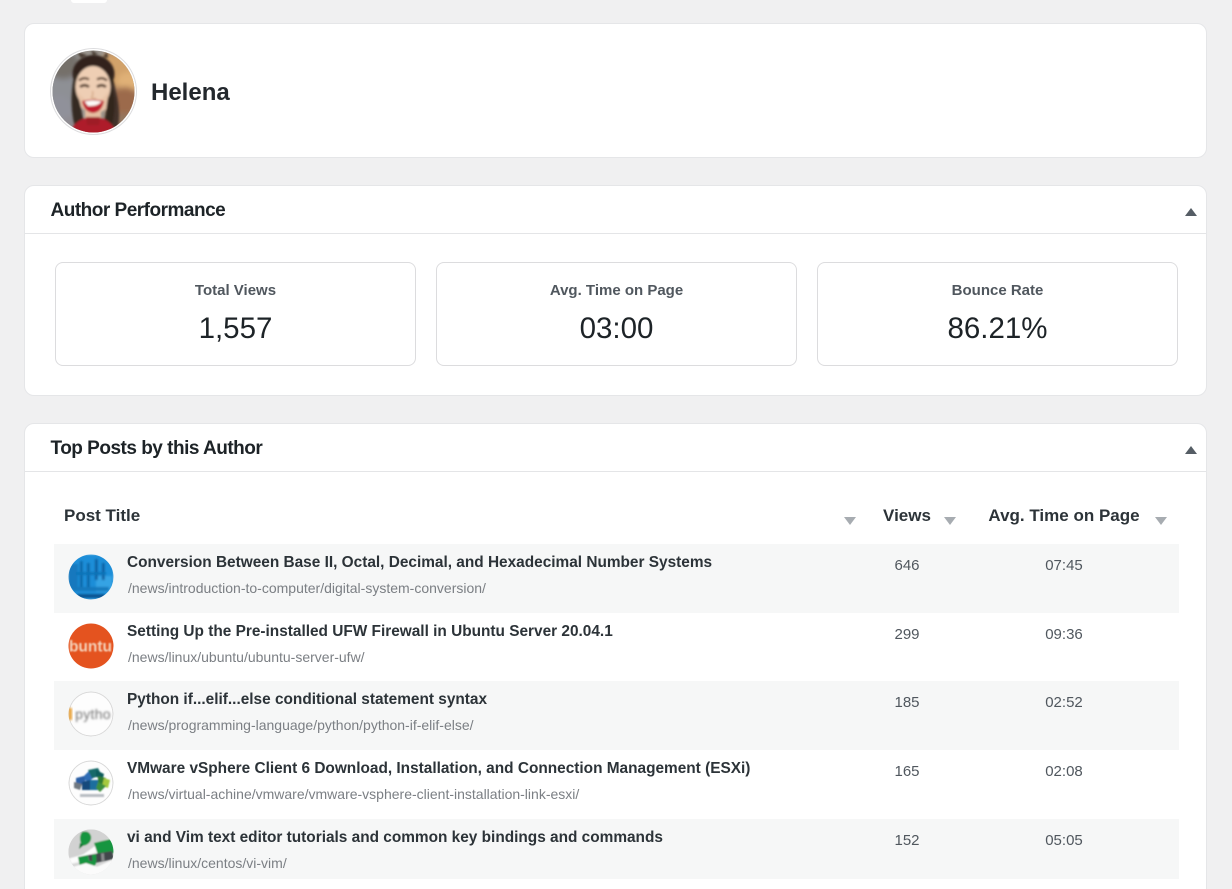 The image size is (1232, 889). I want to click on svg-text: buntu, so click(89, 646).